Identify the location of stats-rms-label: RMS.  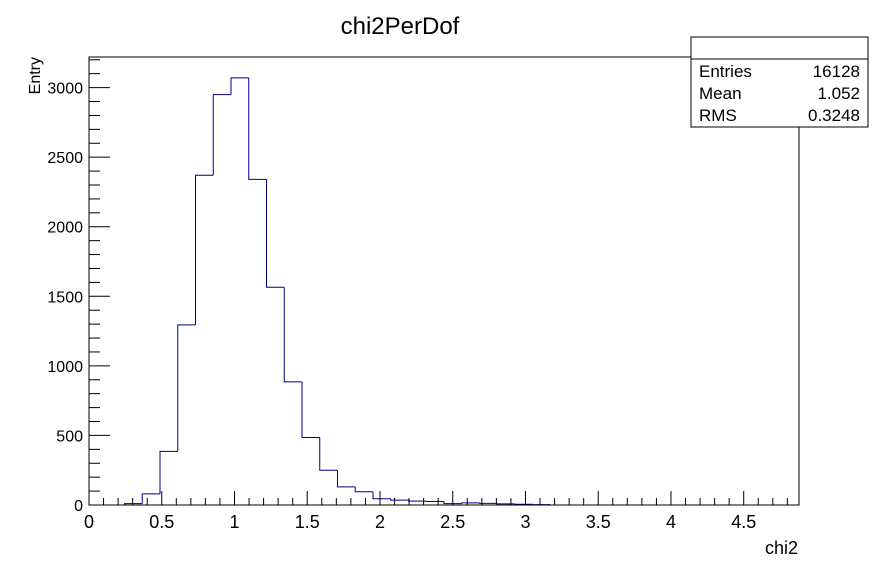
(718, 115).